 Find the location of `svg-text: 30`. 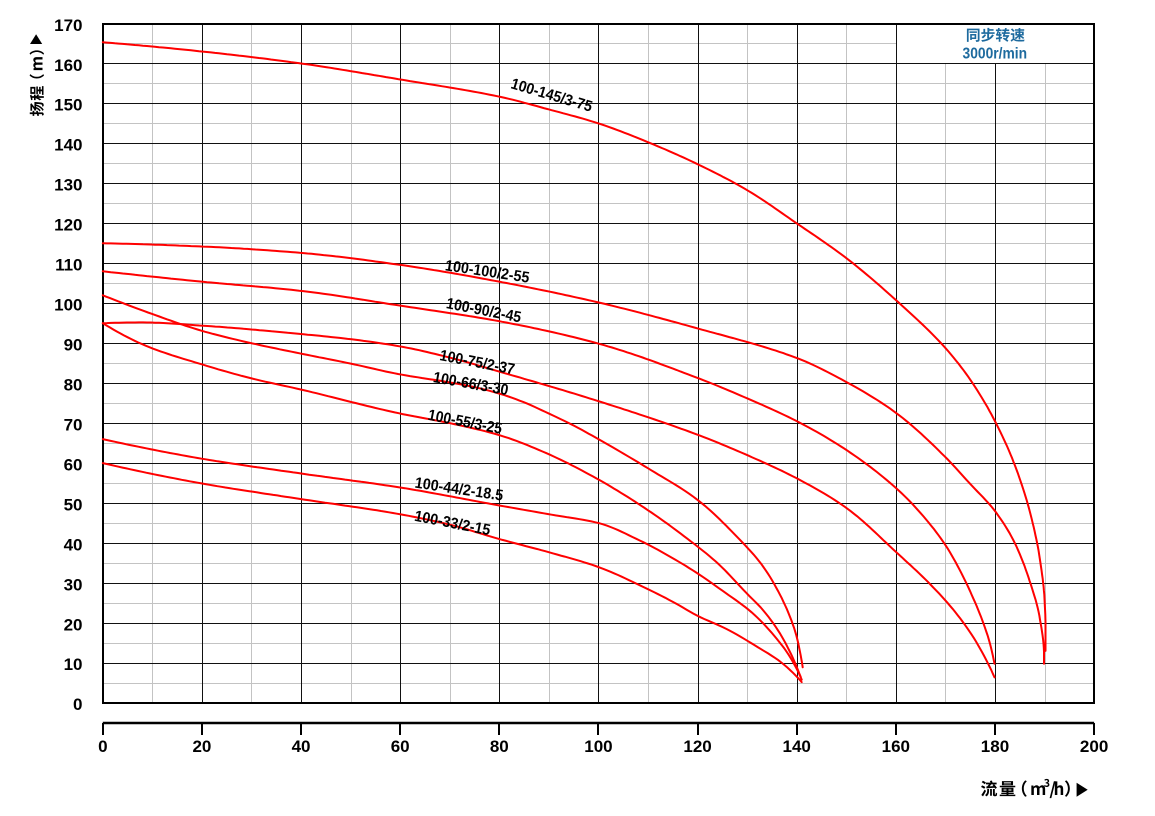

svg-text: 30 is located at coordinates (73, 584).